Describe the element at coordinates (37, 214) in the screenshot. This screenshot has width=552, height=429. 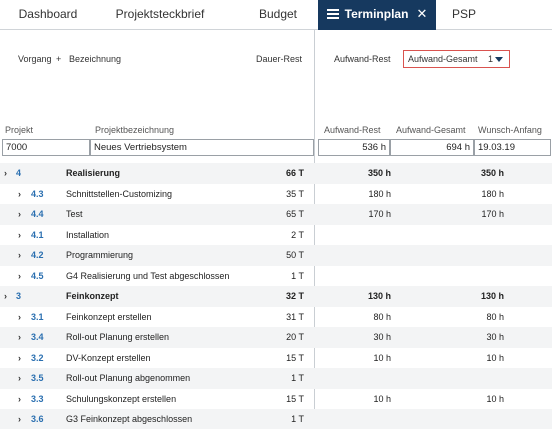
I see `row-number: 4.4` at that location.